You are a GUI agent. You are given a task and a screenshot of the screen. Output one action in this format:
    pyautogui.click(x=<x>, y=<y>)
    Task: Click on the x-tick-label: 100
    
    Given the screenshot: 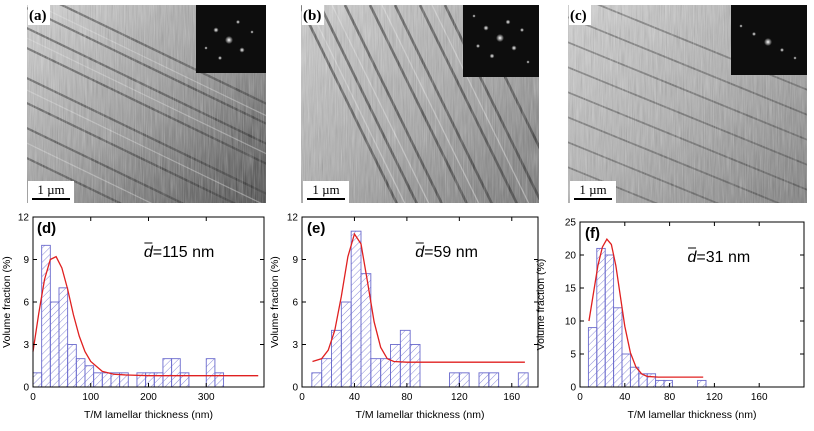 What is the action you would take?
    pyautogui.click(x=90, y=397)
    